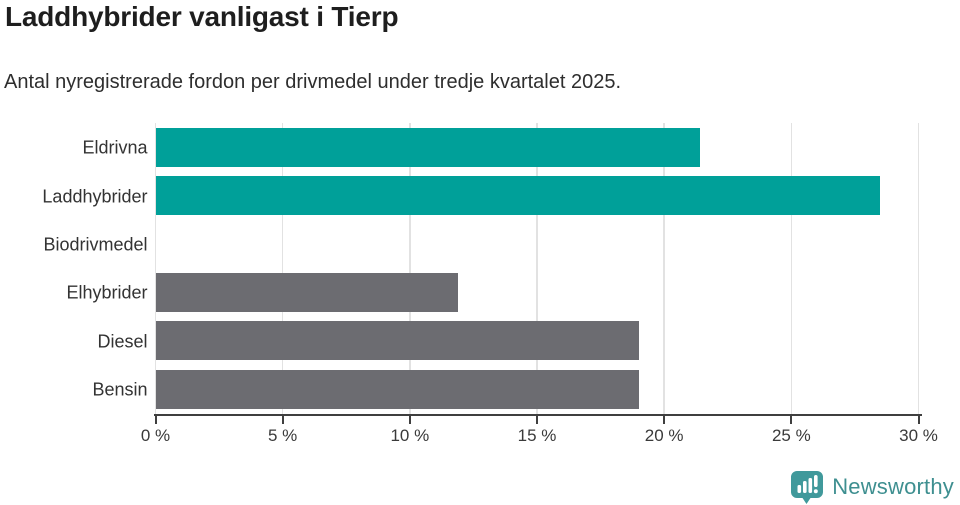 This screenshot has height=505, width=960. What do you see at coordinates (122, 341) in the screenshot?
I see `y-axis-label: Diesel` at bounding box center [122, 341].